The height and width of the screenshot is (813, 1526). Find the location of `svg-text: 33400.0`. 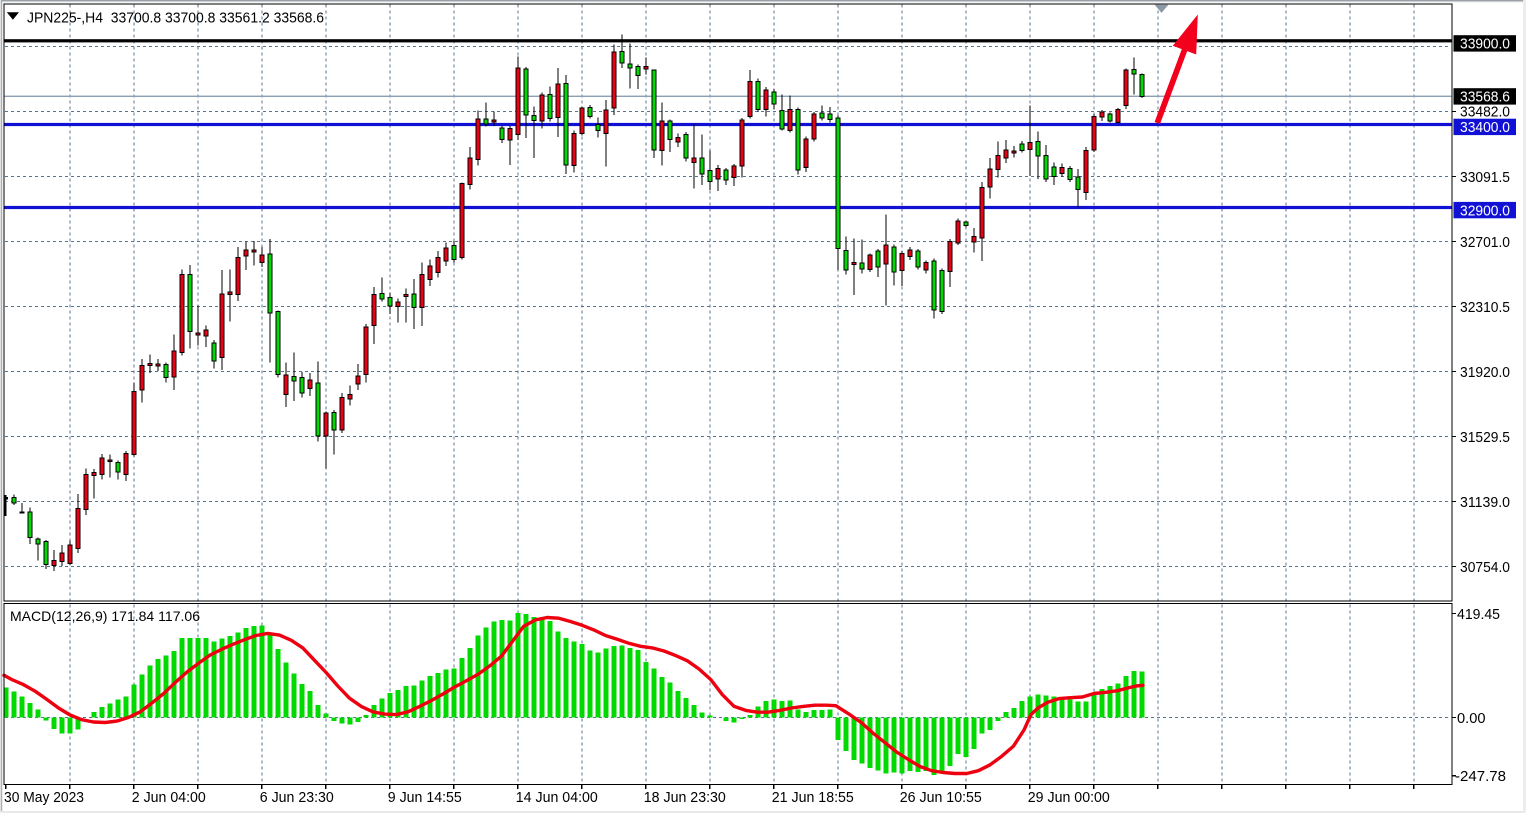

svg-text: 33400.0 is located at coordinates (1485, 128).